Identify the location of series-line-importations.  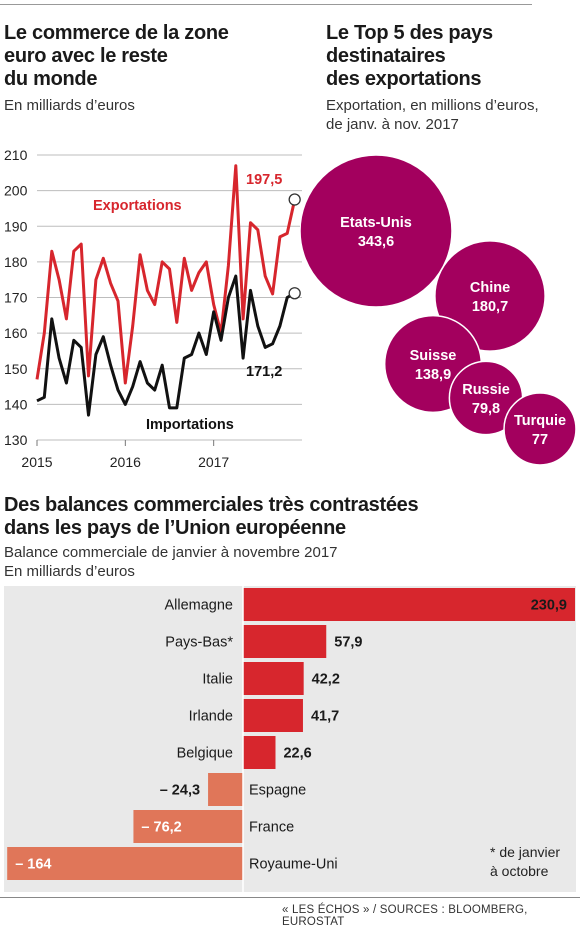
(166, 345).